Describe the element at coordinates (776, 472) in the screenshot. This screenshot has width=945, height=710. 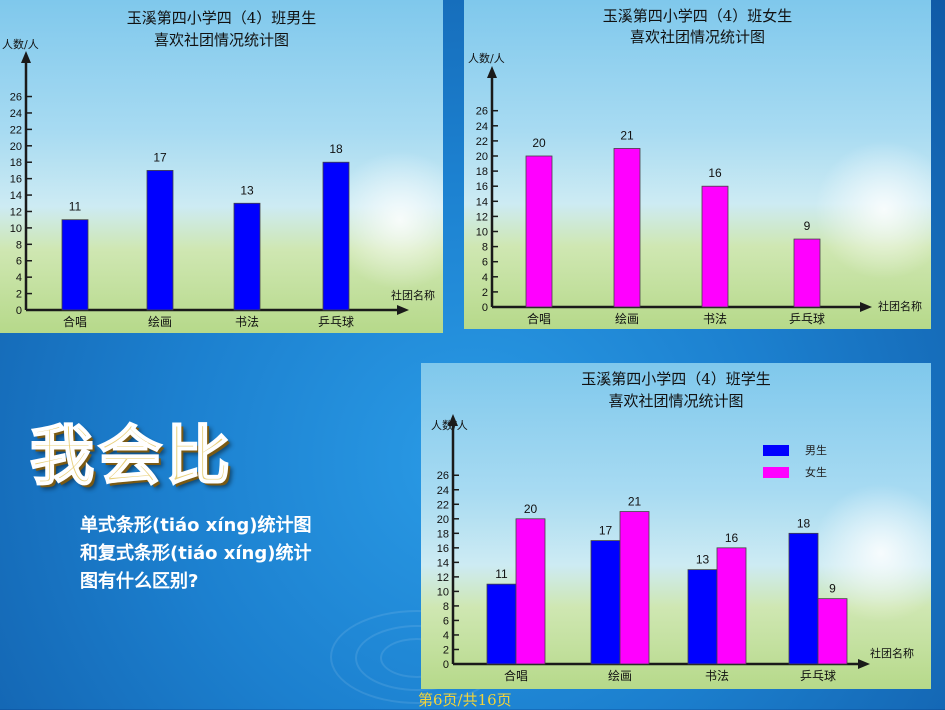
I see `legend-swatch-girls` at that location.